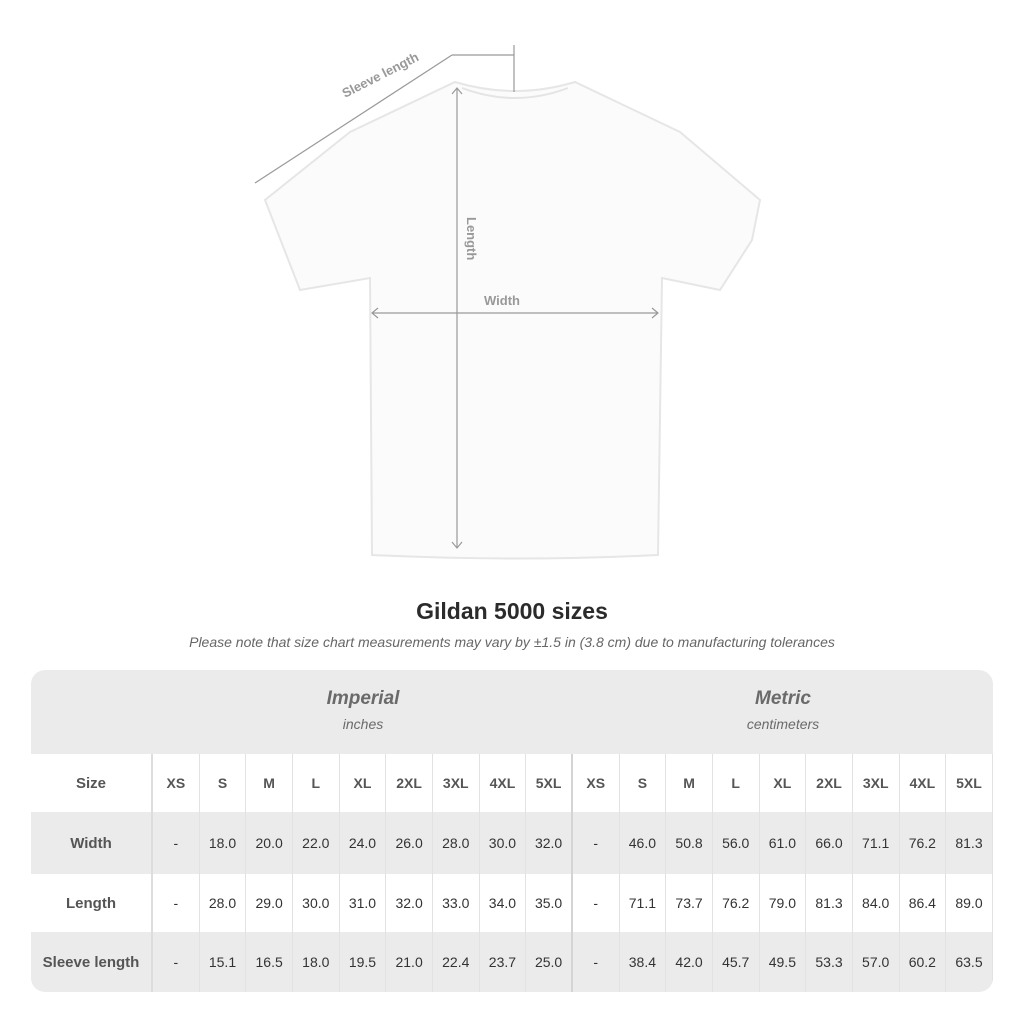 The height and width of the screenshot is (1024, 1024). Describe the element at coordinates (923, 903) in the screenshot. I see `table-cell: 86.4` at that location.